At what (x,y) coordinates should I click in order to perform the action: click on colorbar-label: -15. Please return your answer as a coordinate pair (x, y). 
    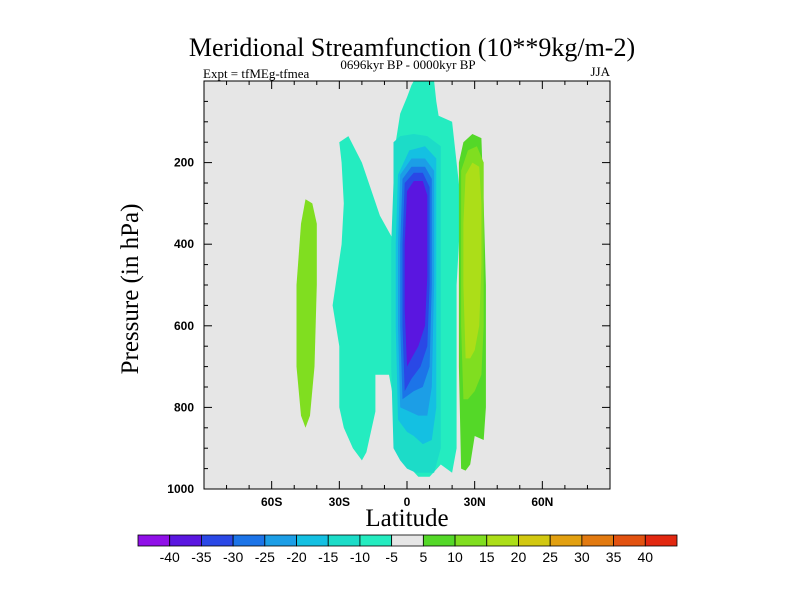
    Looking at the image, I should click on (328, 557).